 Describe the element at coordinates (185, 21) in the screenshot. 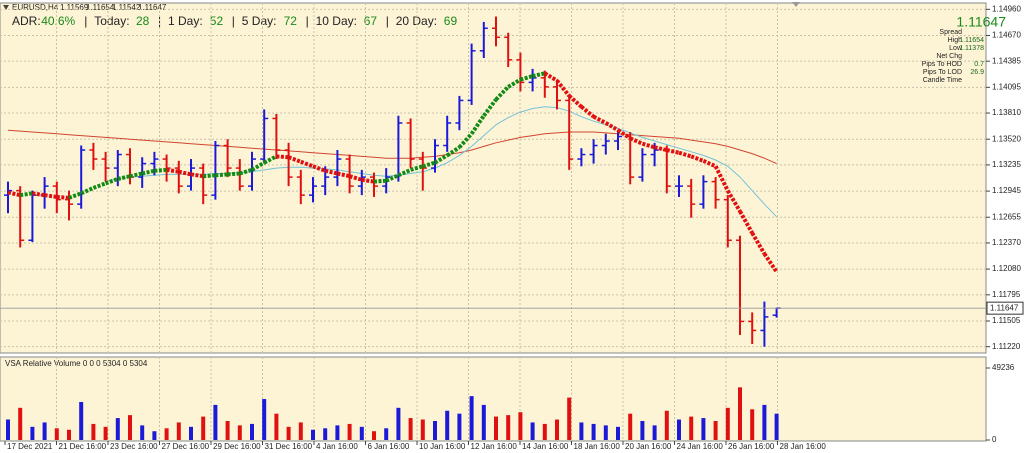

I see `adr-label: 1 Day:` at that location.